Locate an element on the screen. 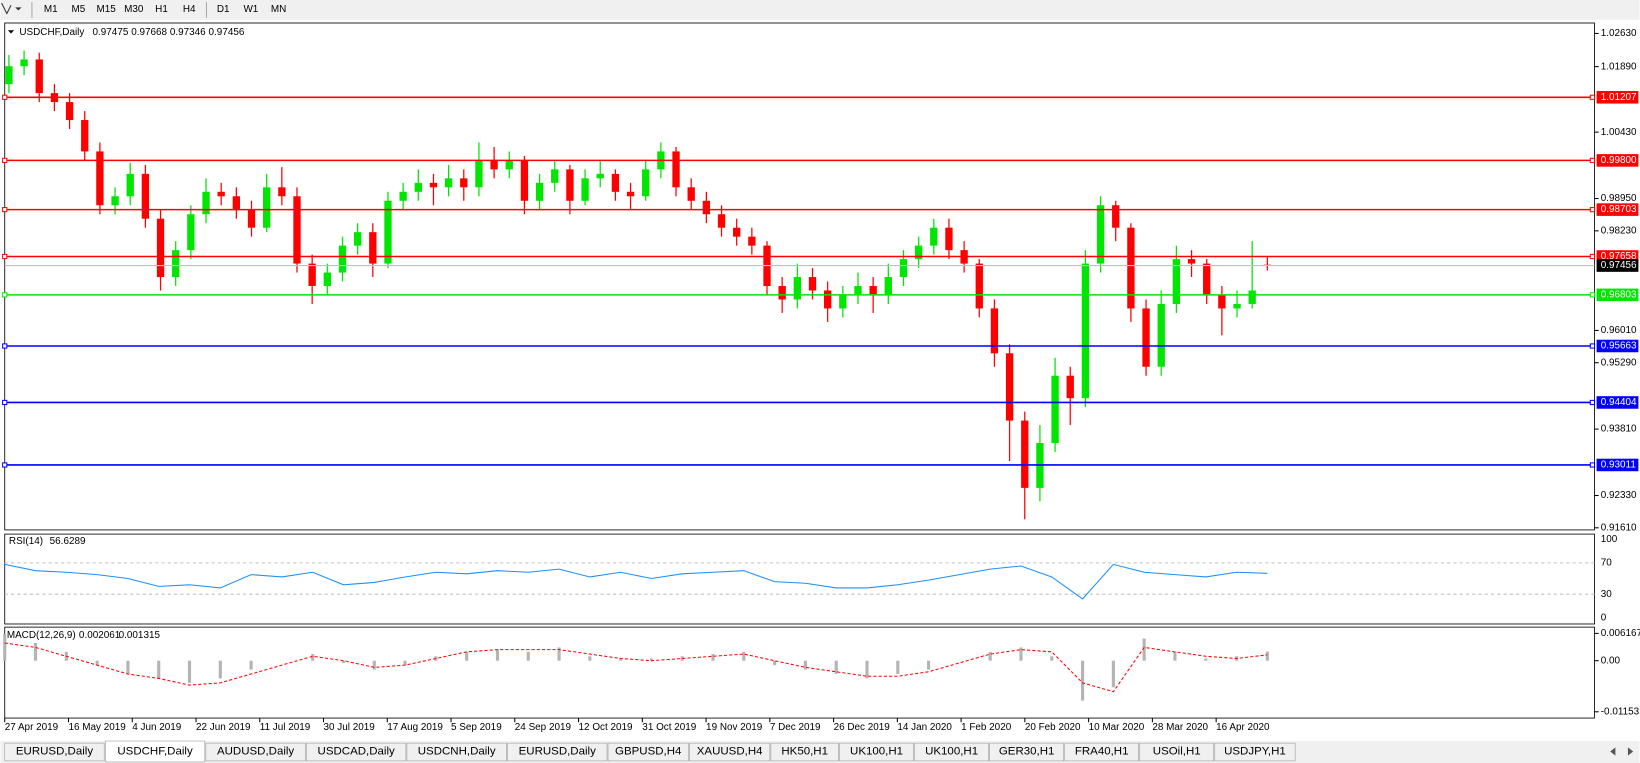  current-price-label: 0.97456 is located at coordinates (1619, 265).